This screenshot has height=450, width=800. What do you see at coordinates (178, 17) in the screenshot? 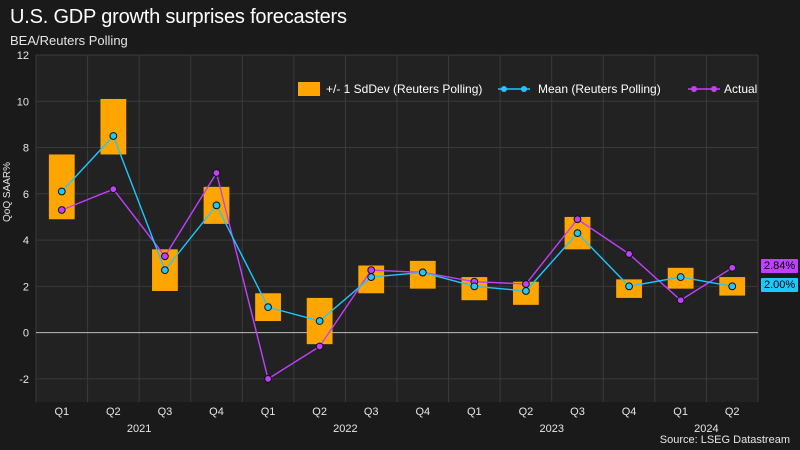
I see `chart-title: U.S. GDP growth surprises forecasters` at bounding box center [178, 17].